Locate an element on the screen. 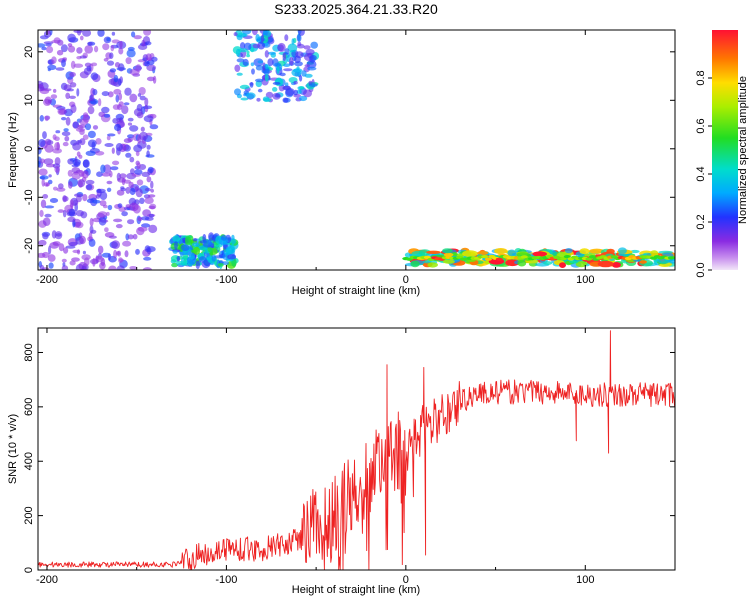 The height and width of the screenshot is (600, 750). colorbar-tick-label: 0.2 is located at coordinates (701, 221).